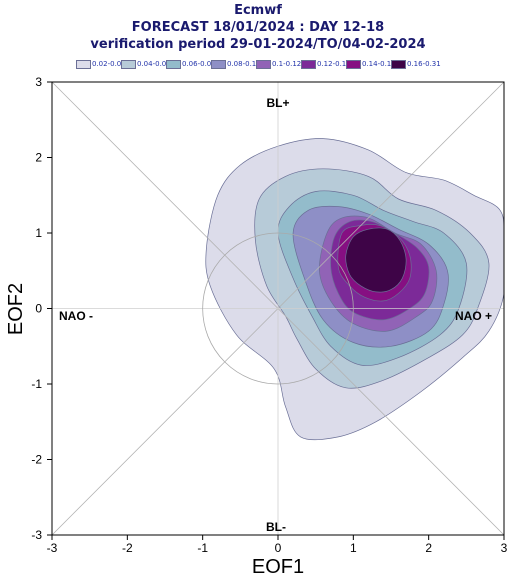 The image size is (516, 578). What do you see at coordinates (154, 64) in the screenshot?
I see `legend-label: 0.04-0.06` at bounding box center [154, 64].